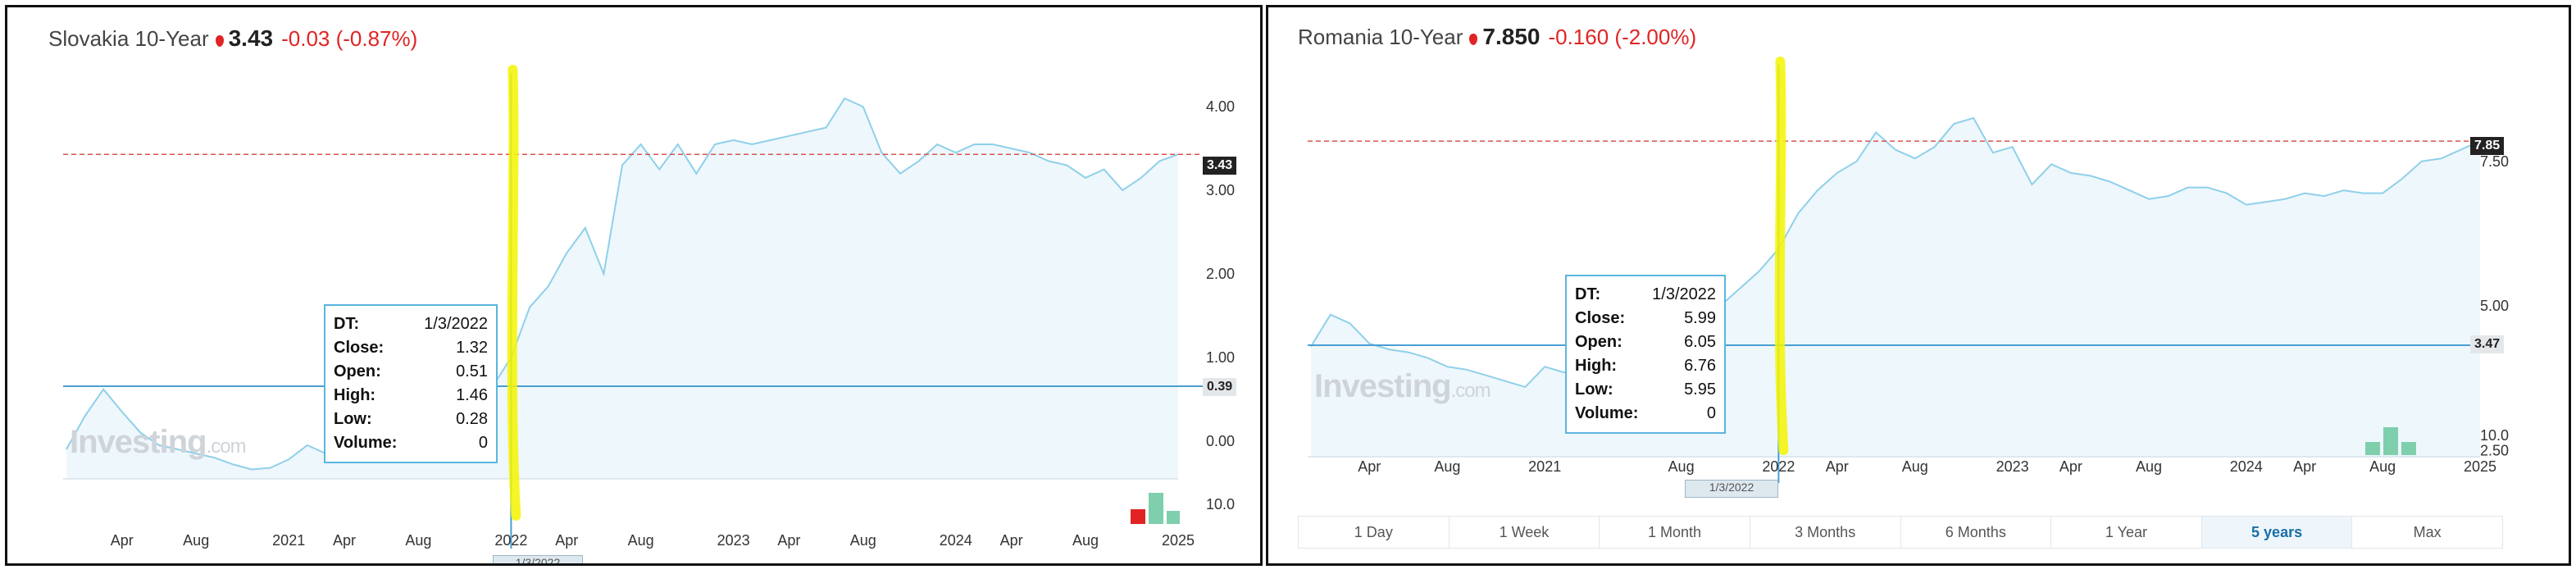 Image resolution: width=2576 pixels, height=574 pixels. I want to click on tooltip-value: 0.51, so click(472, 371).